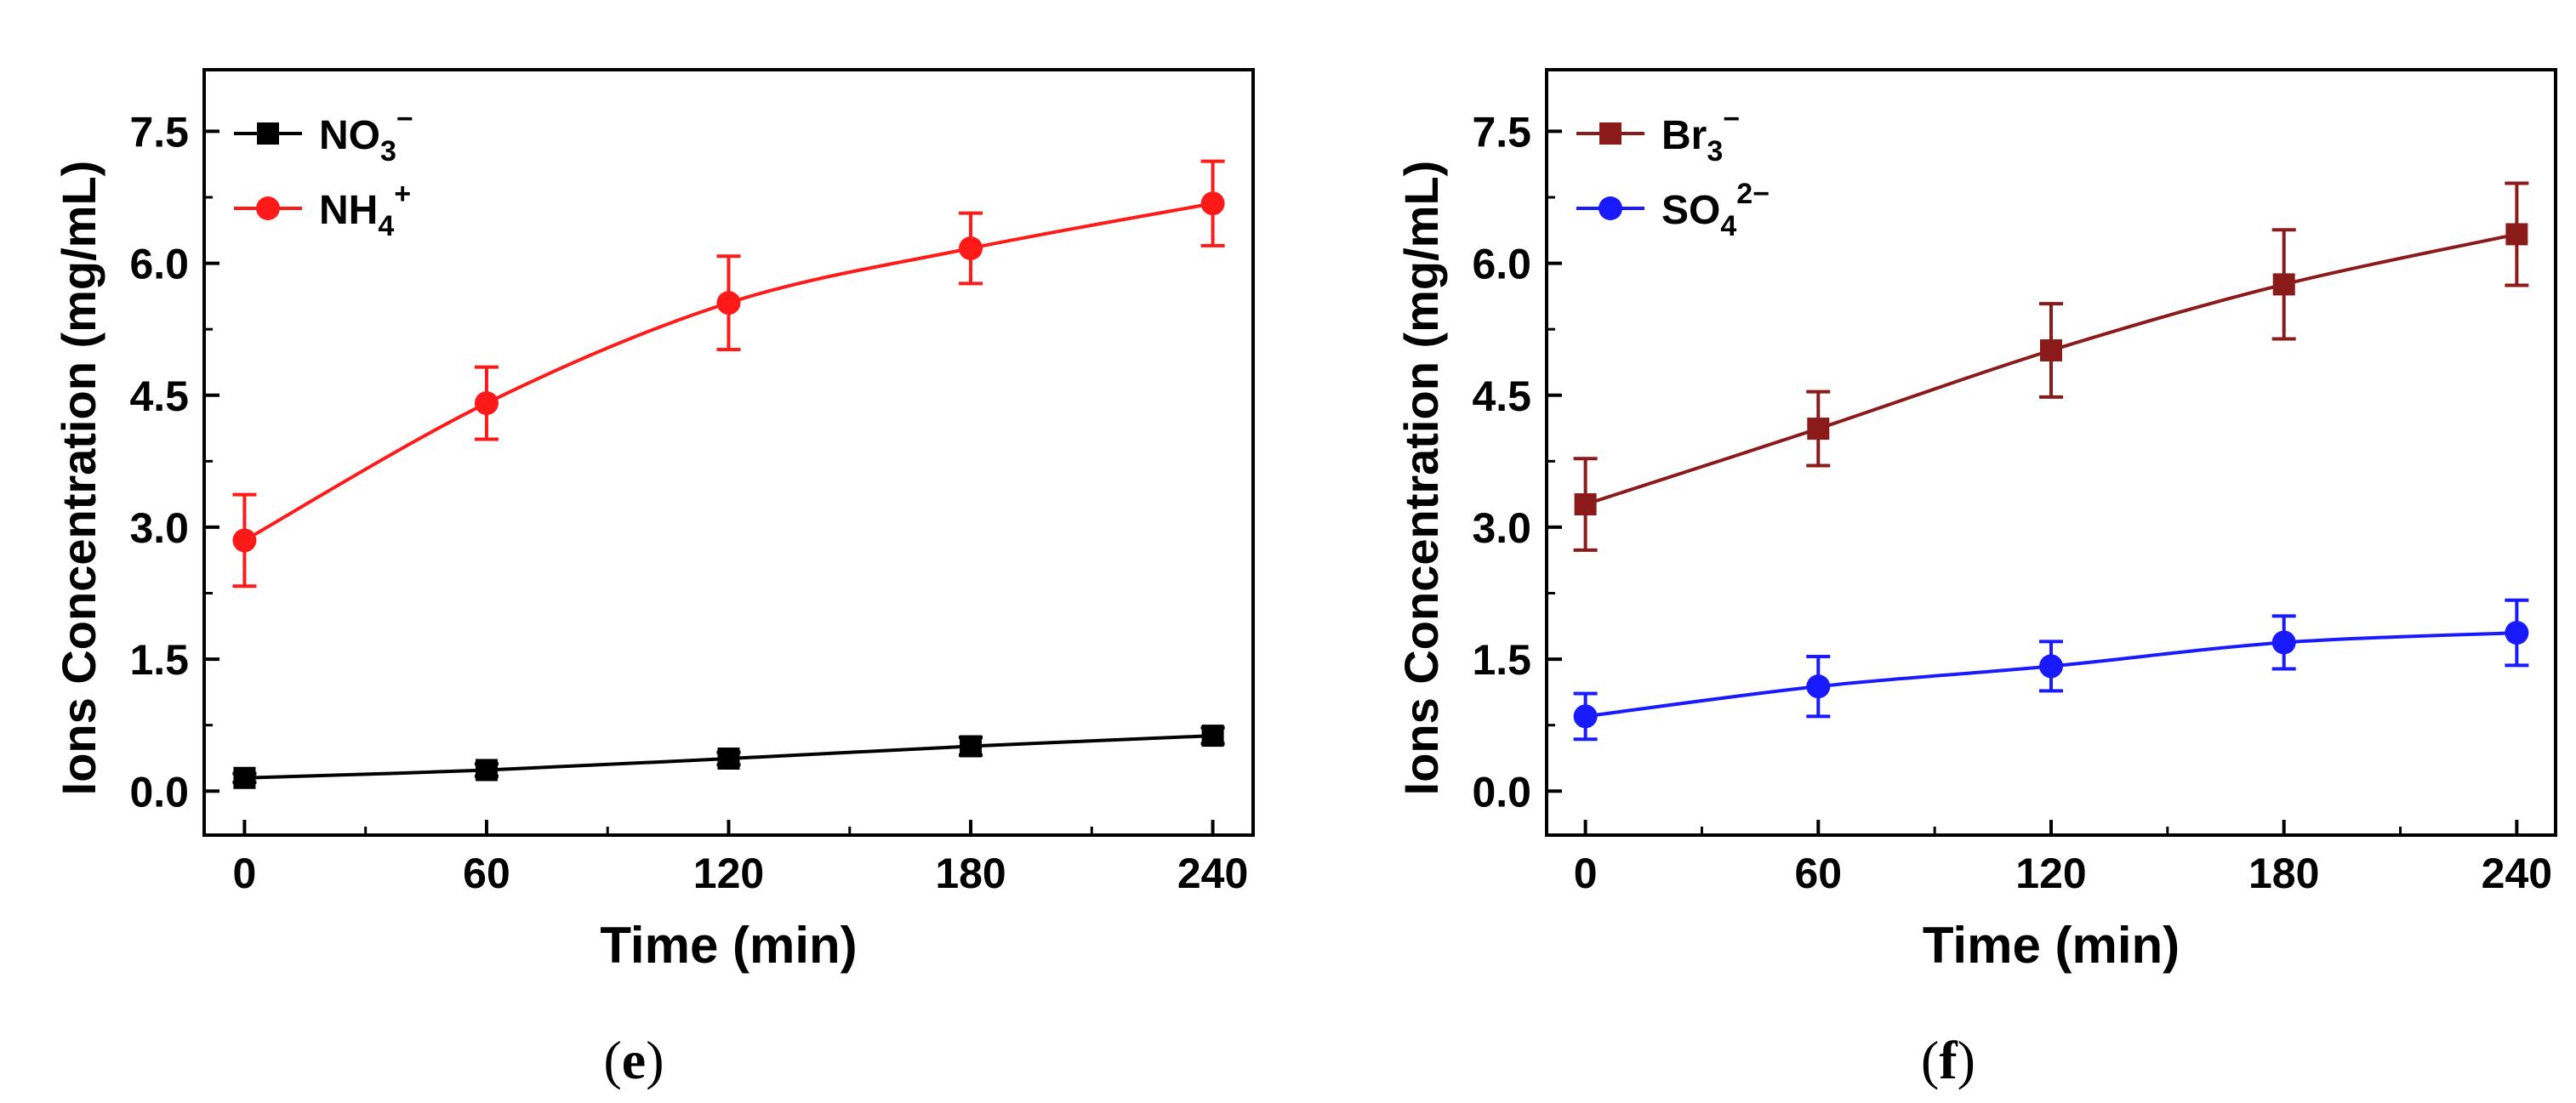 This screenshot has width=2576, height=1103. I want to click on panel-caption: (e), so click(634, 1060).